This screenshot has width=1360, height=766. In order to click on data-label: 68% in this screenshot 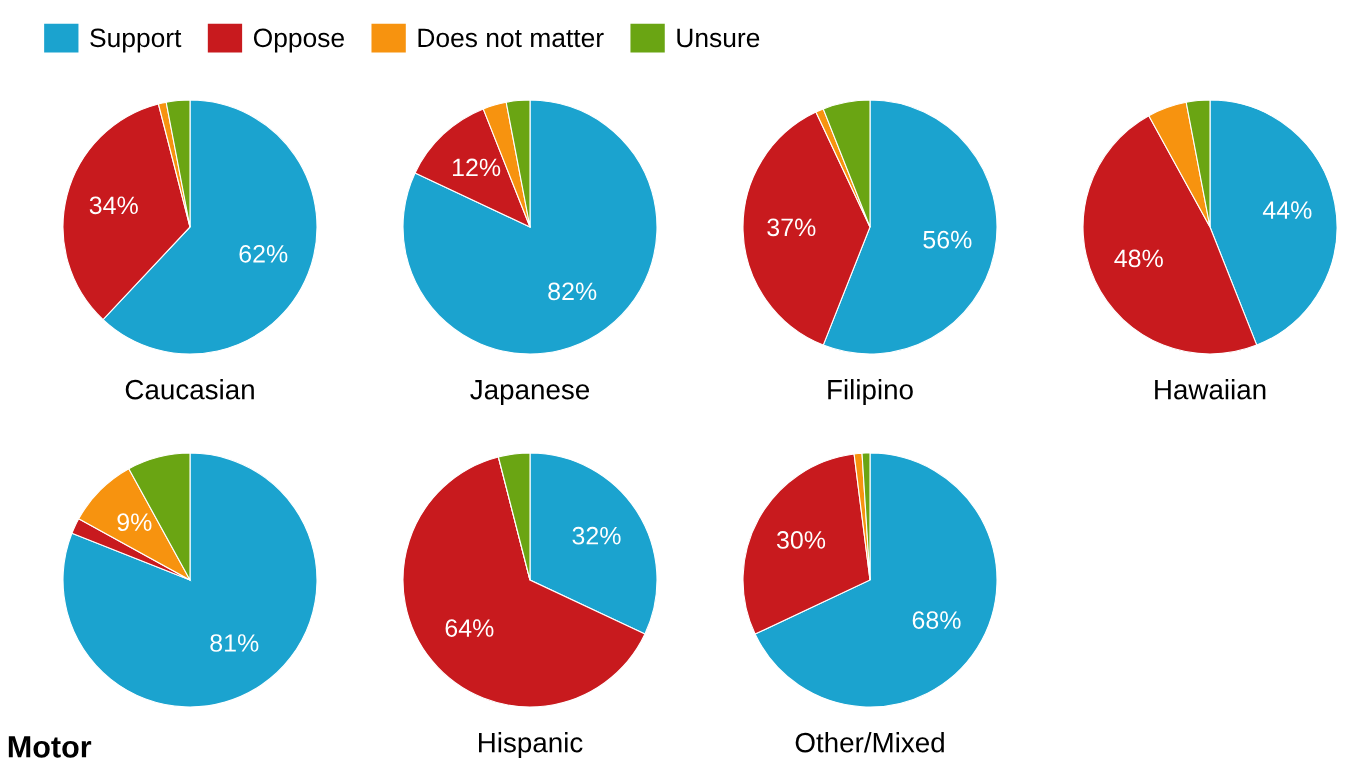, I will do `click(936, 620)`.